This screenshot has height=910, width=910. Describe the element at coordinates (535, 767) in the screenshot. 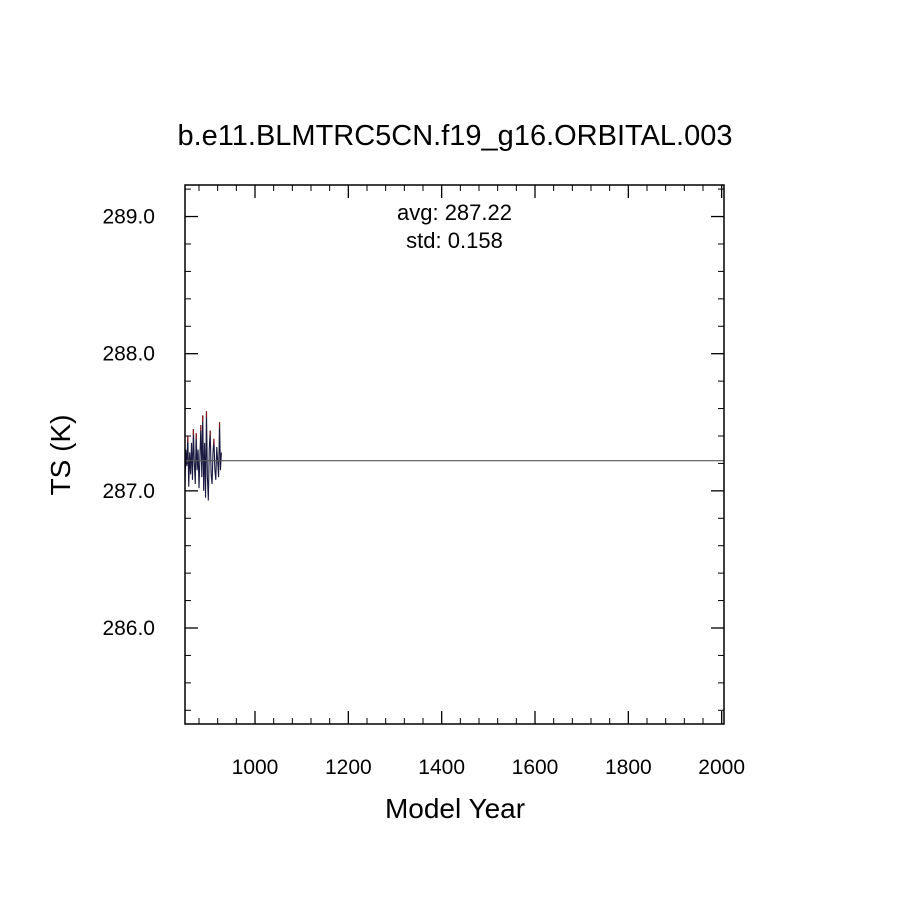

I see `x-tick-label: 1600` at that location.